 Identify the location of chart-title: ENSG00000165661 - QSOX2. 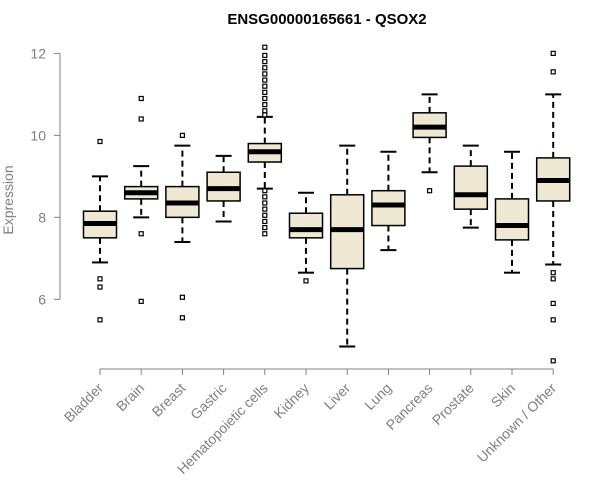
(326, 19).